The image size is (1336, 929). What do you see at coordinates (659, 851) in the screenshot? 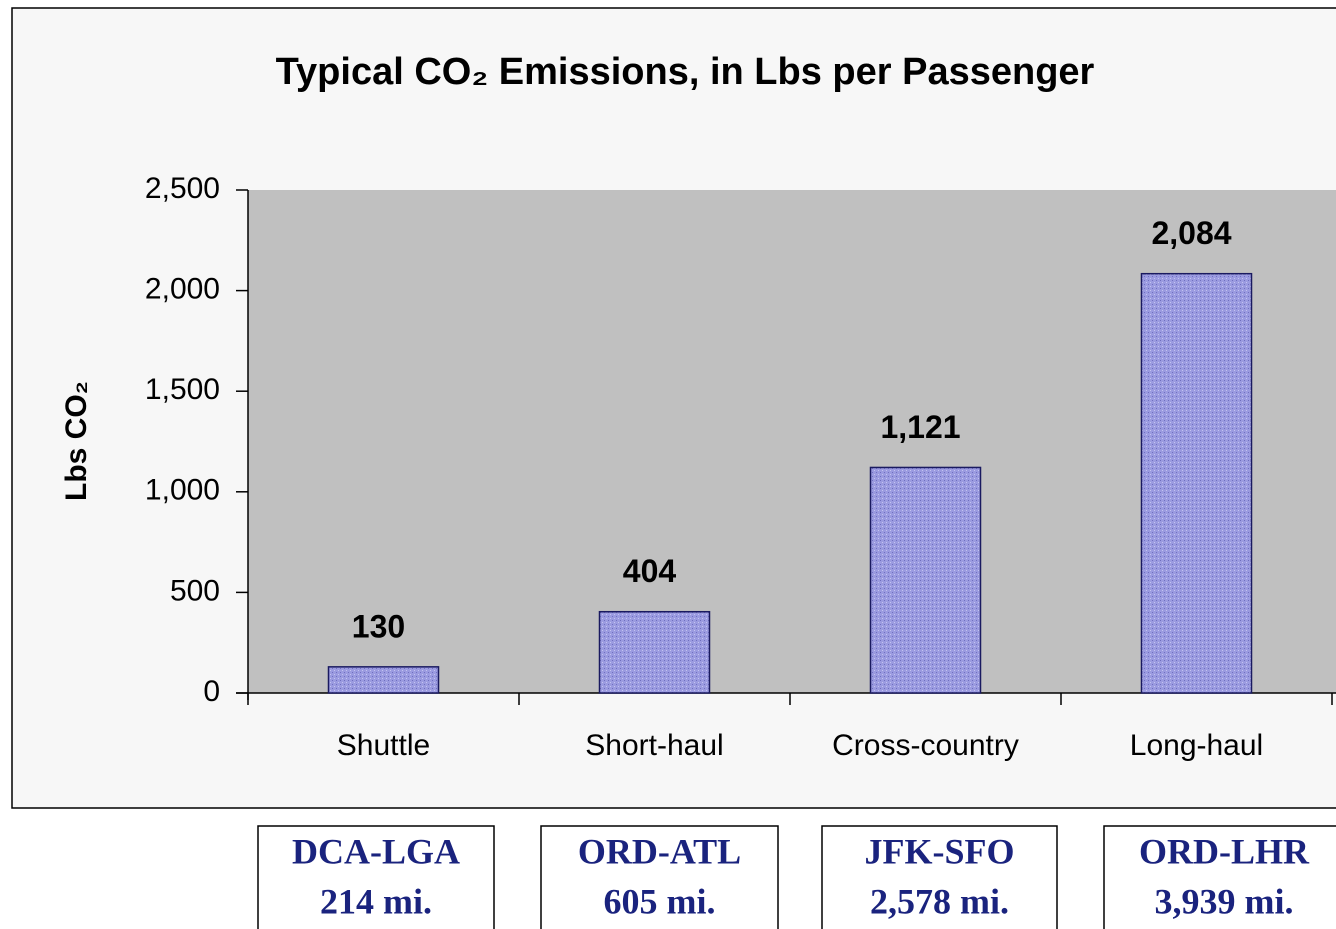
I see `route-name: ORD-ATL` at bounding box center [659, 851].